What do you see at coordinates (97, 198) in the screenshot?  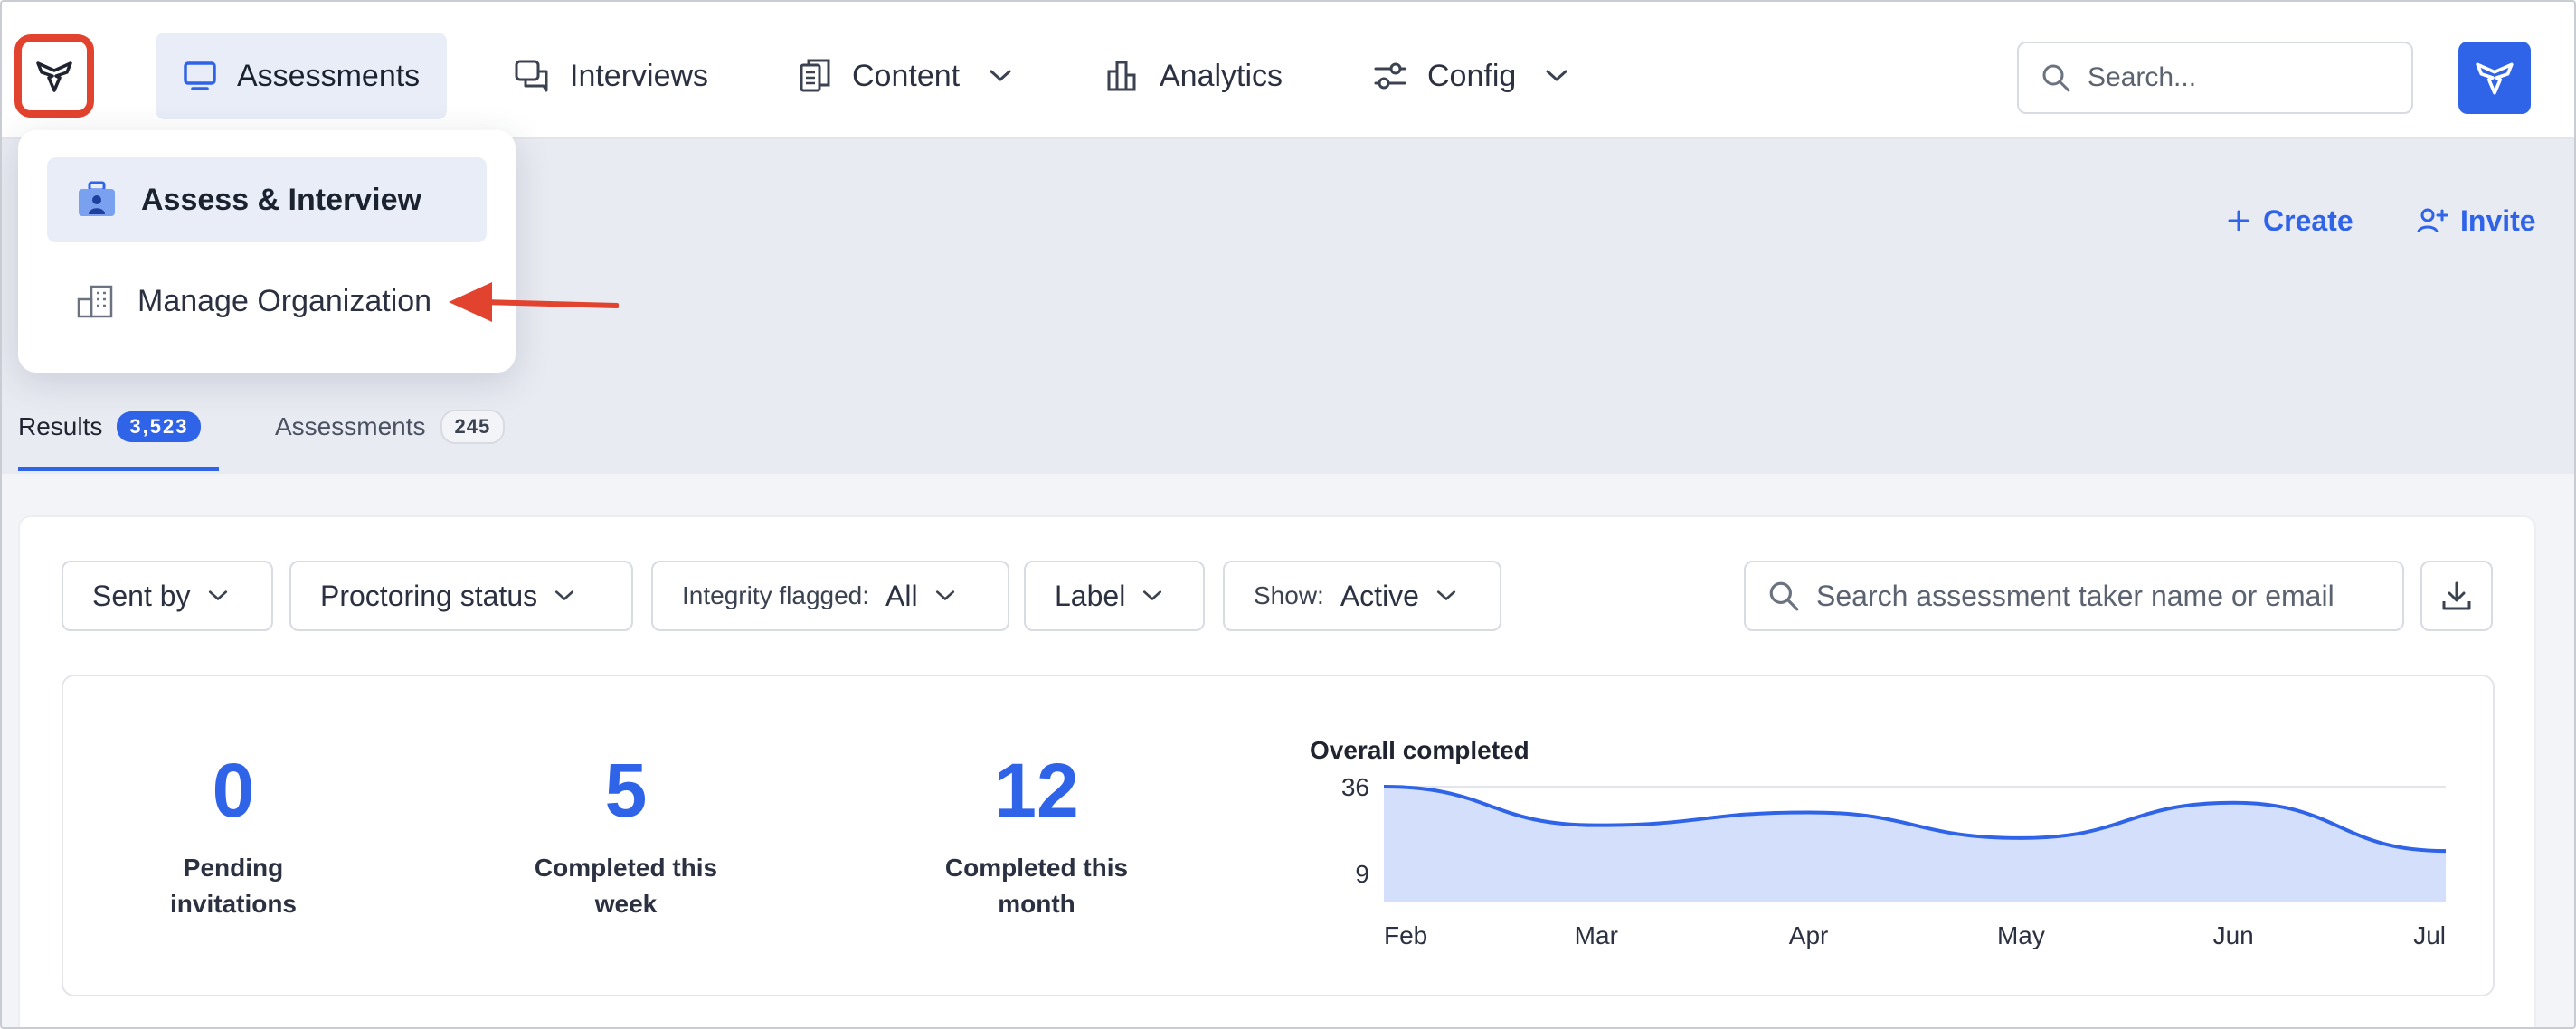 I see `briefcase-user-icon` at bounding box center [97, 198].